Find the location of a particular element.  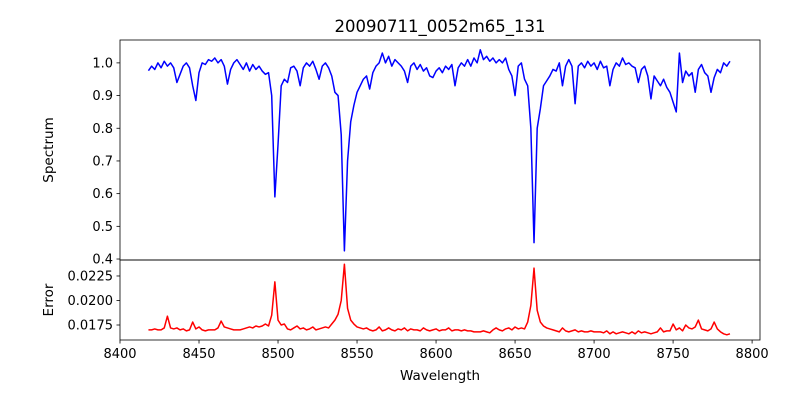

x-tick-label: 8600 is located at coordinates (436, 354).